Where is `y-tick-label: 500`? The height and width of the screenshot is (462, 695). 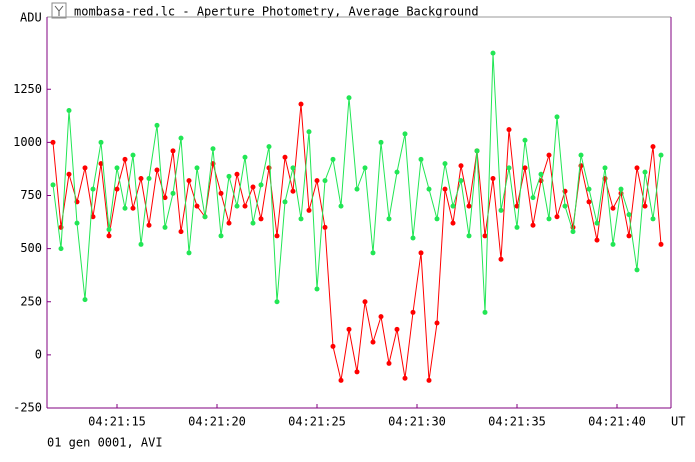
y-tick-label: 500 is located at coordinates (31, 248).